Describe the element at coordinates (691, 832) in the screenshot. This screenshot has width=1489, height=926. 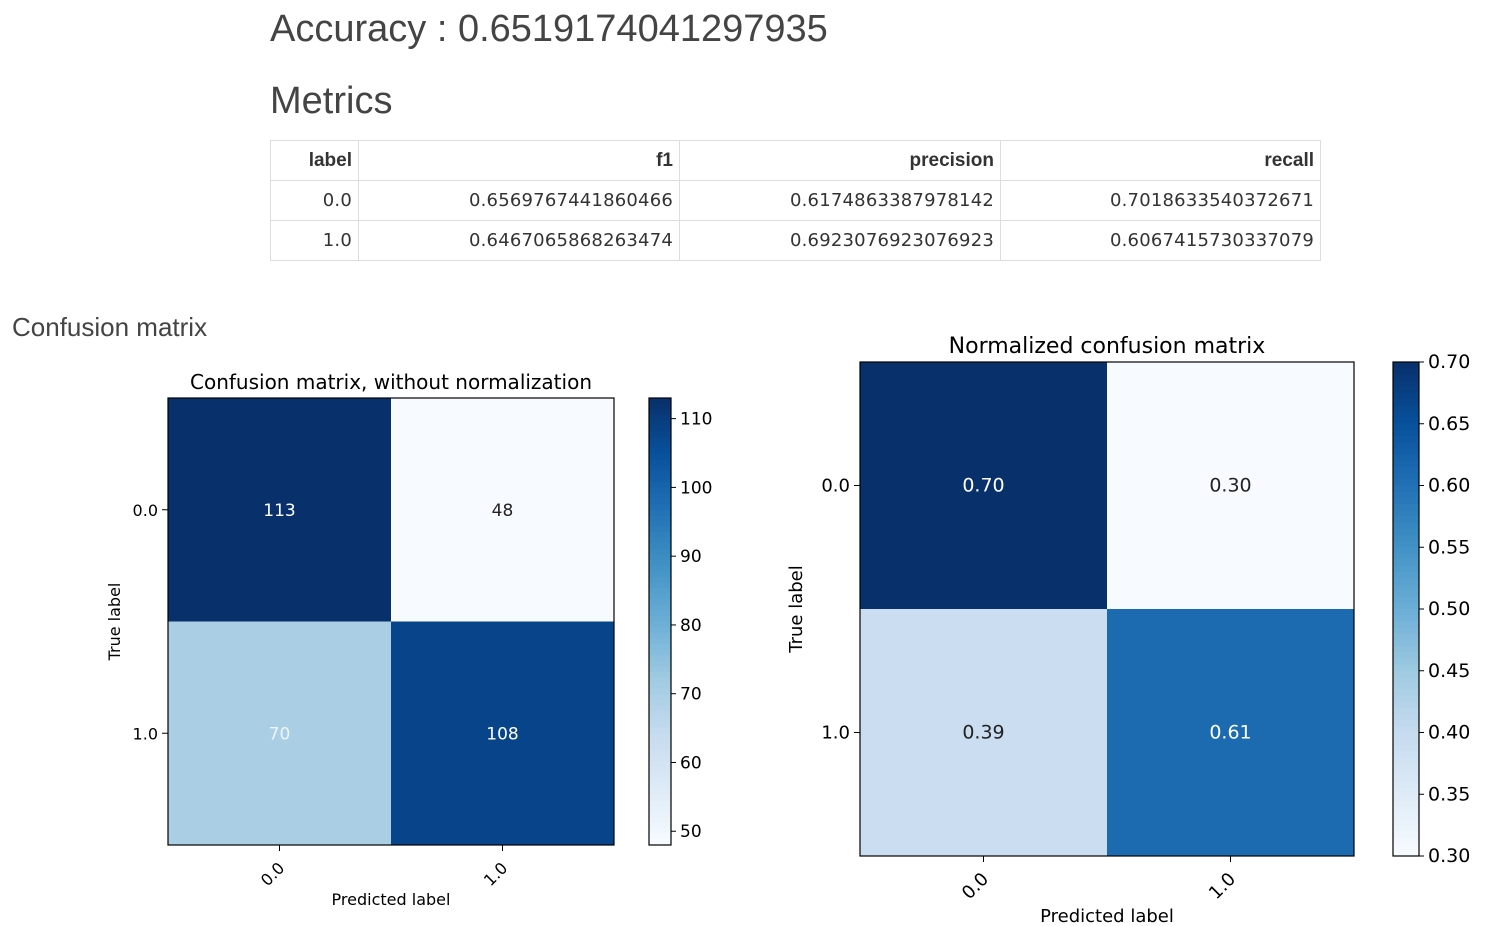
I see `colorbar-tick-label: 50` at that location.